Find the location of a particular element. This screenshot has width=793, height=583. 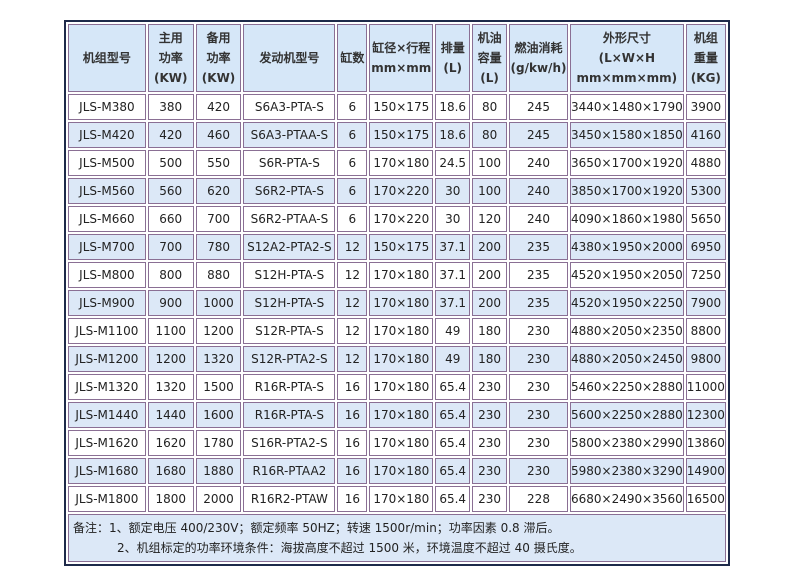

column-header-line: 缸径×行程 is located at coordinates (401, 48).